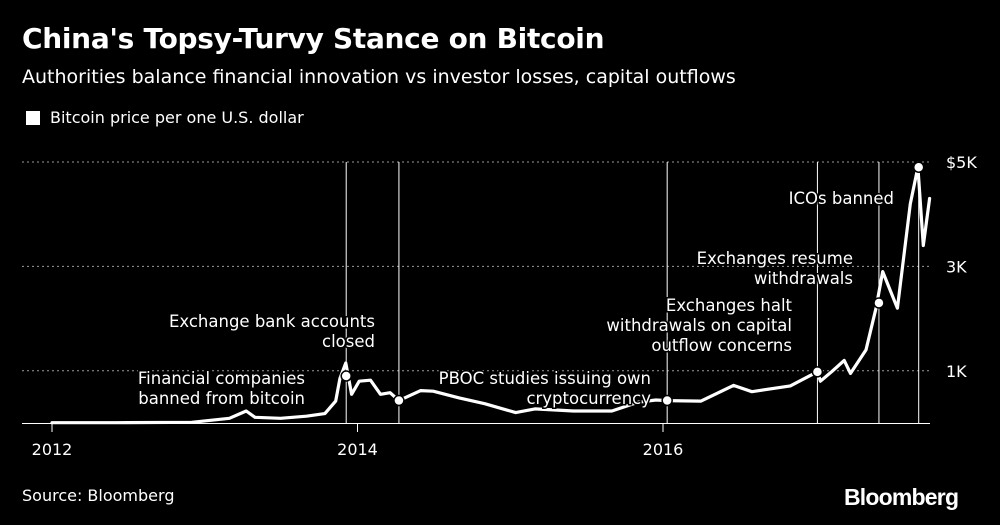  What do you see at coordinates (699, 325) in the screenshot?
I see `event-label-3: withdrawals on capital` at bounding box center [699, 325].